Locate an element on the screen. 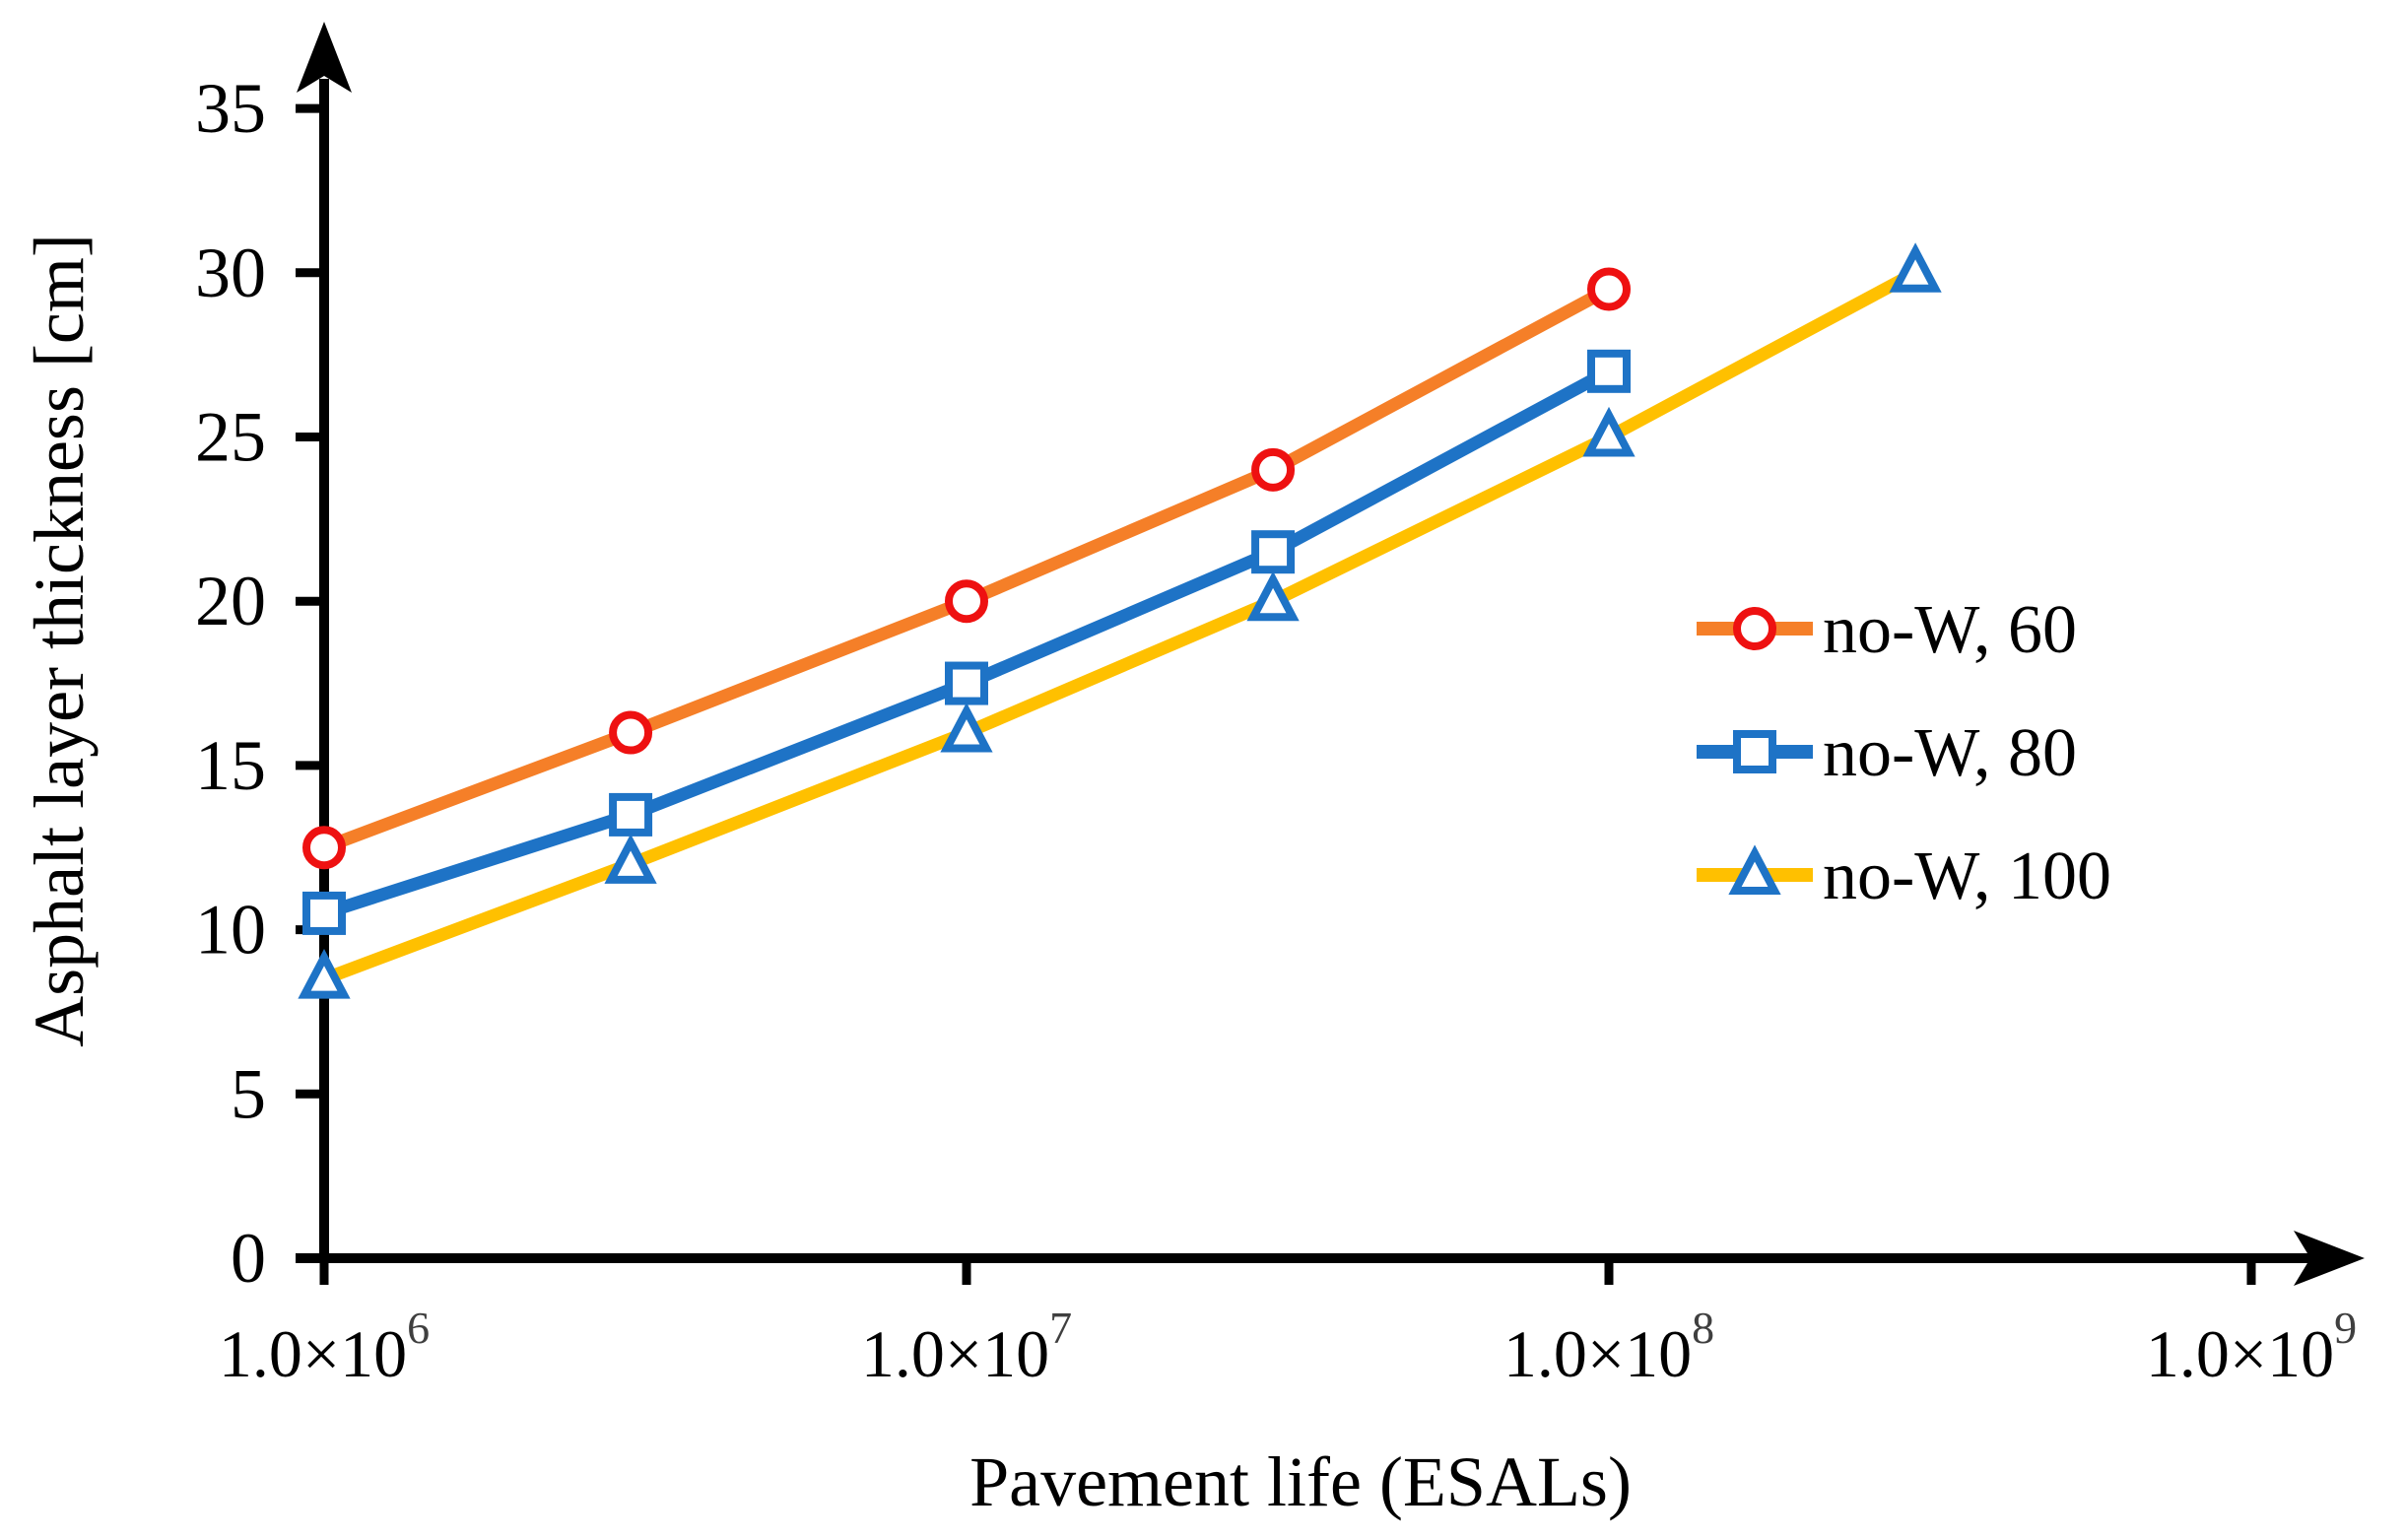  y-tick-label: 30 is located at coordinates (230, 273).